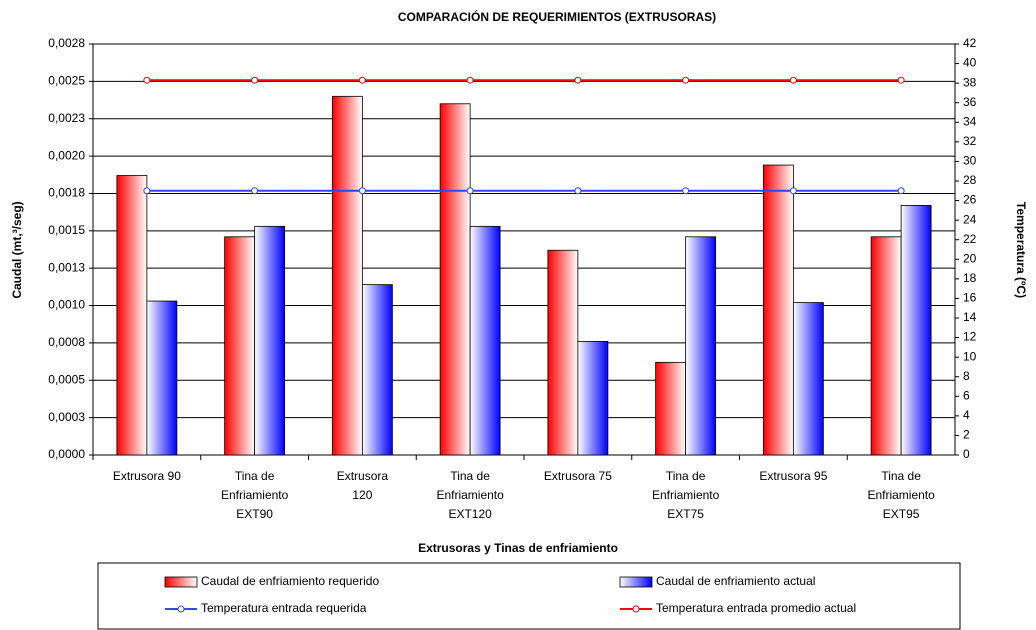 The width and height of the screenshot is (1036, 630). What do you see at coordinates (66, 43) in the screenshot?
I see `y-tick-label: 0,0028` at bounding box center [66, 43].